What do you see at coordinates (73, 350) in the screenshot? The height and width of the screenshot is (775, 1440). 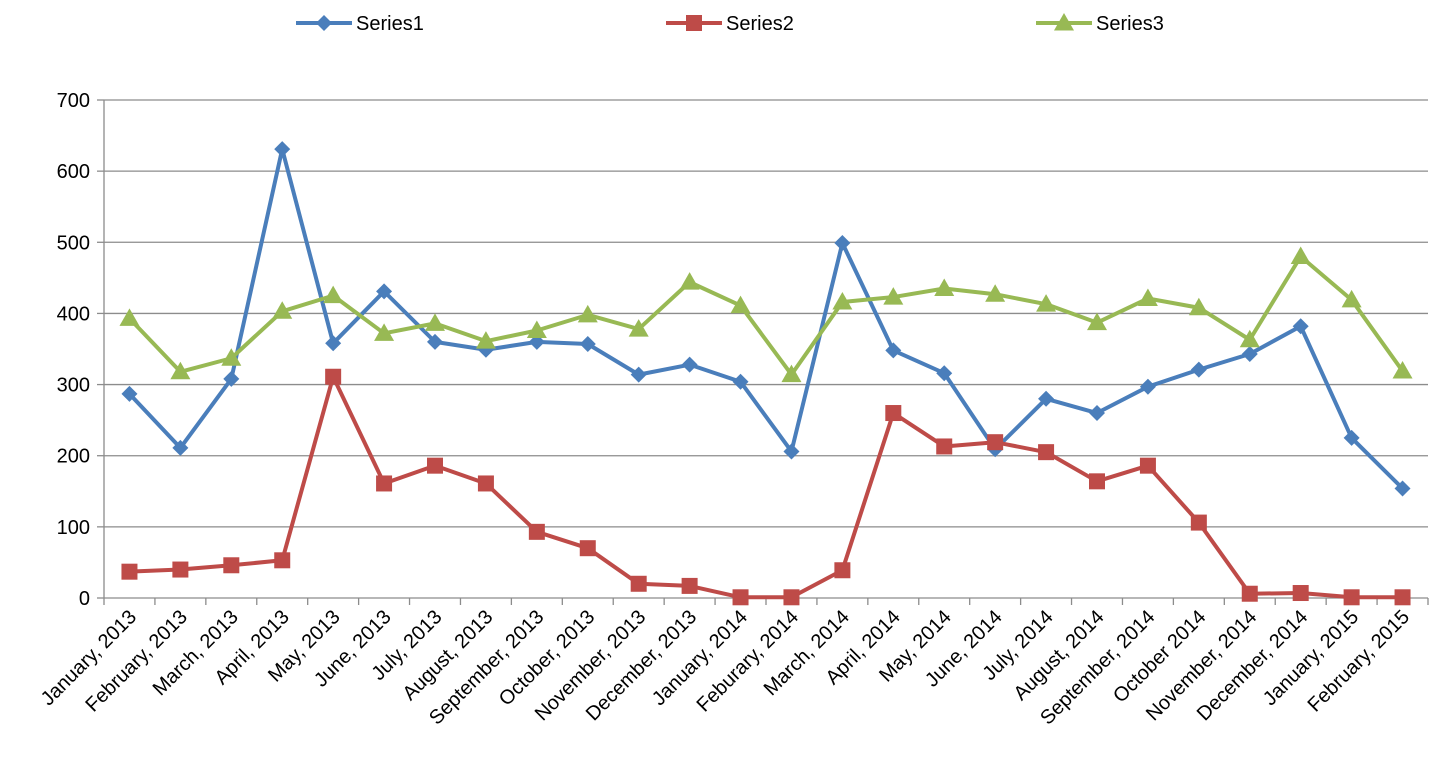 I see `y-axis-tick-labels: 0 100 200 300 400 500 600 700` at bounding box center [73, 350].